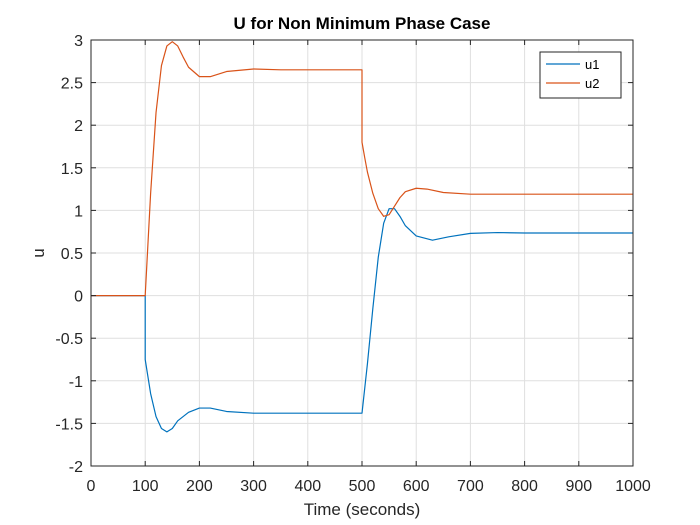 This screenshot has height=525, width=700. I want to click on x-tick-label: 300, so click(253, 486).